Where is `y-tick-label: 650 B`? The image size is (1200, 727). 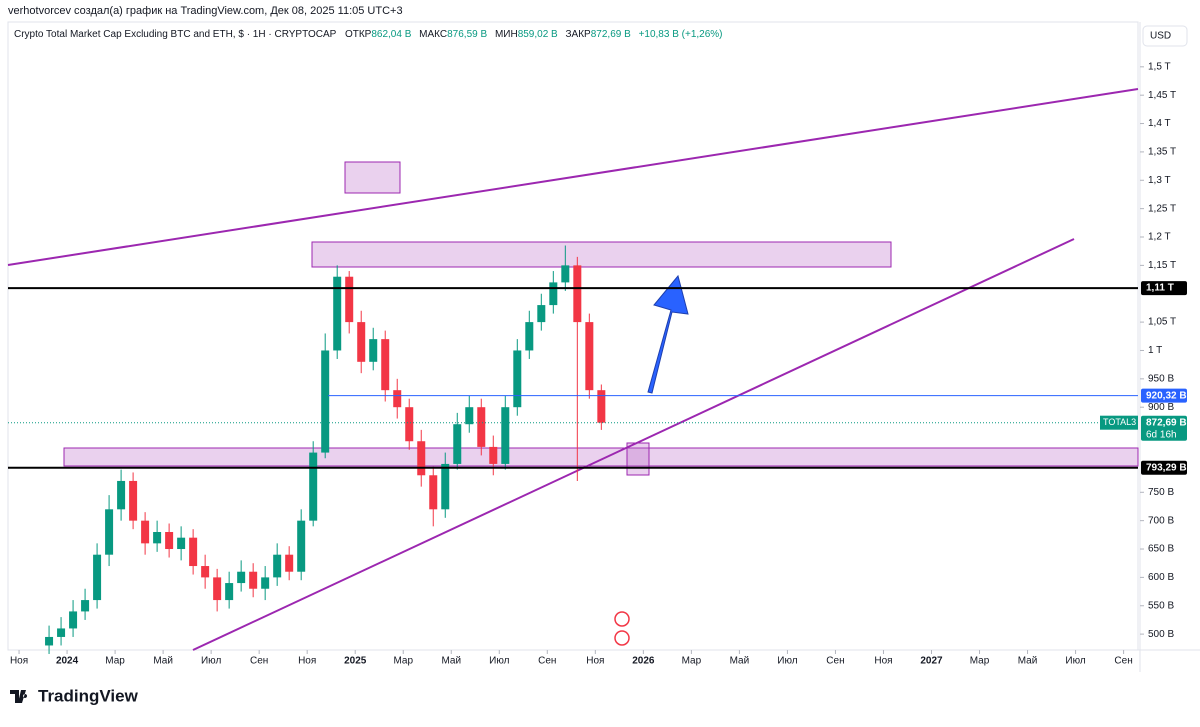
y-tick-label: 650 B is located at coordinates (1161, 549).